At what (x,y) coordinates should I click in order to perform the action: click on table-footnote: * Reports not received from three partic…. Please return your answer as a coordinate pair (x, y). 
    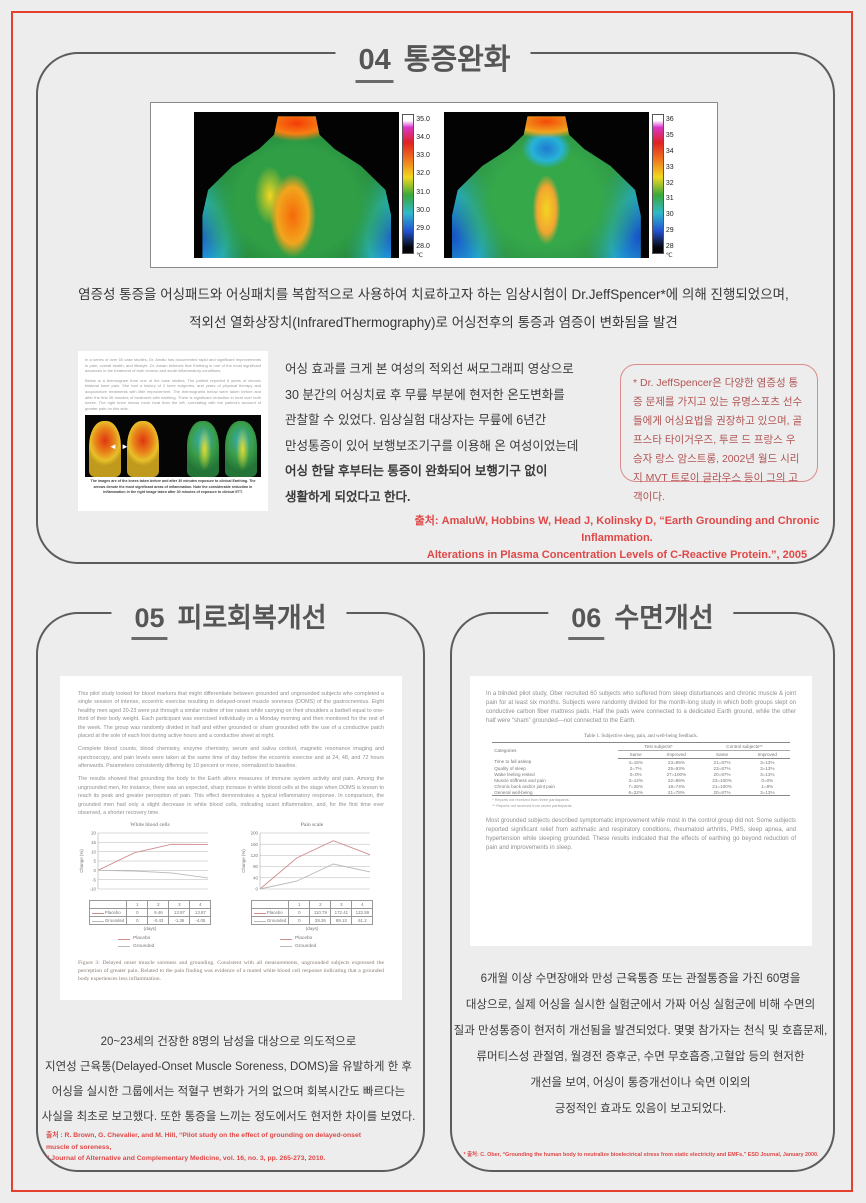
    Looking at the image, I should click on (531, 800).